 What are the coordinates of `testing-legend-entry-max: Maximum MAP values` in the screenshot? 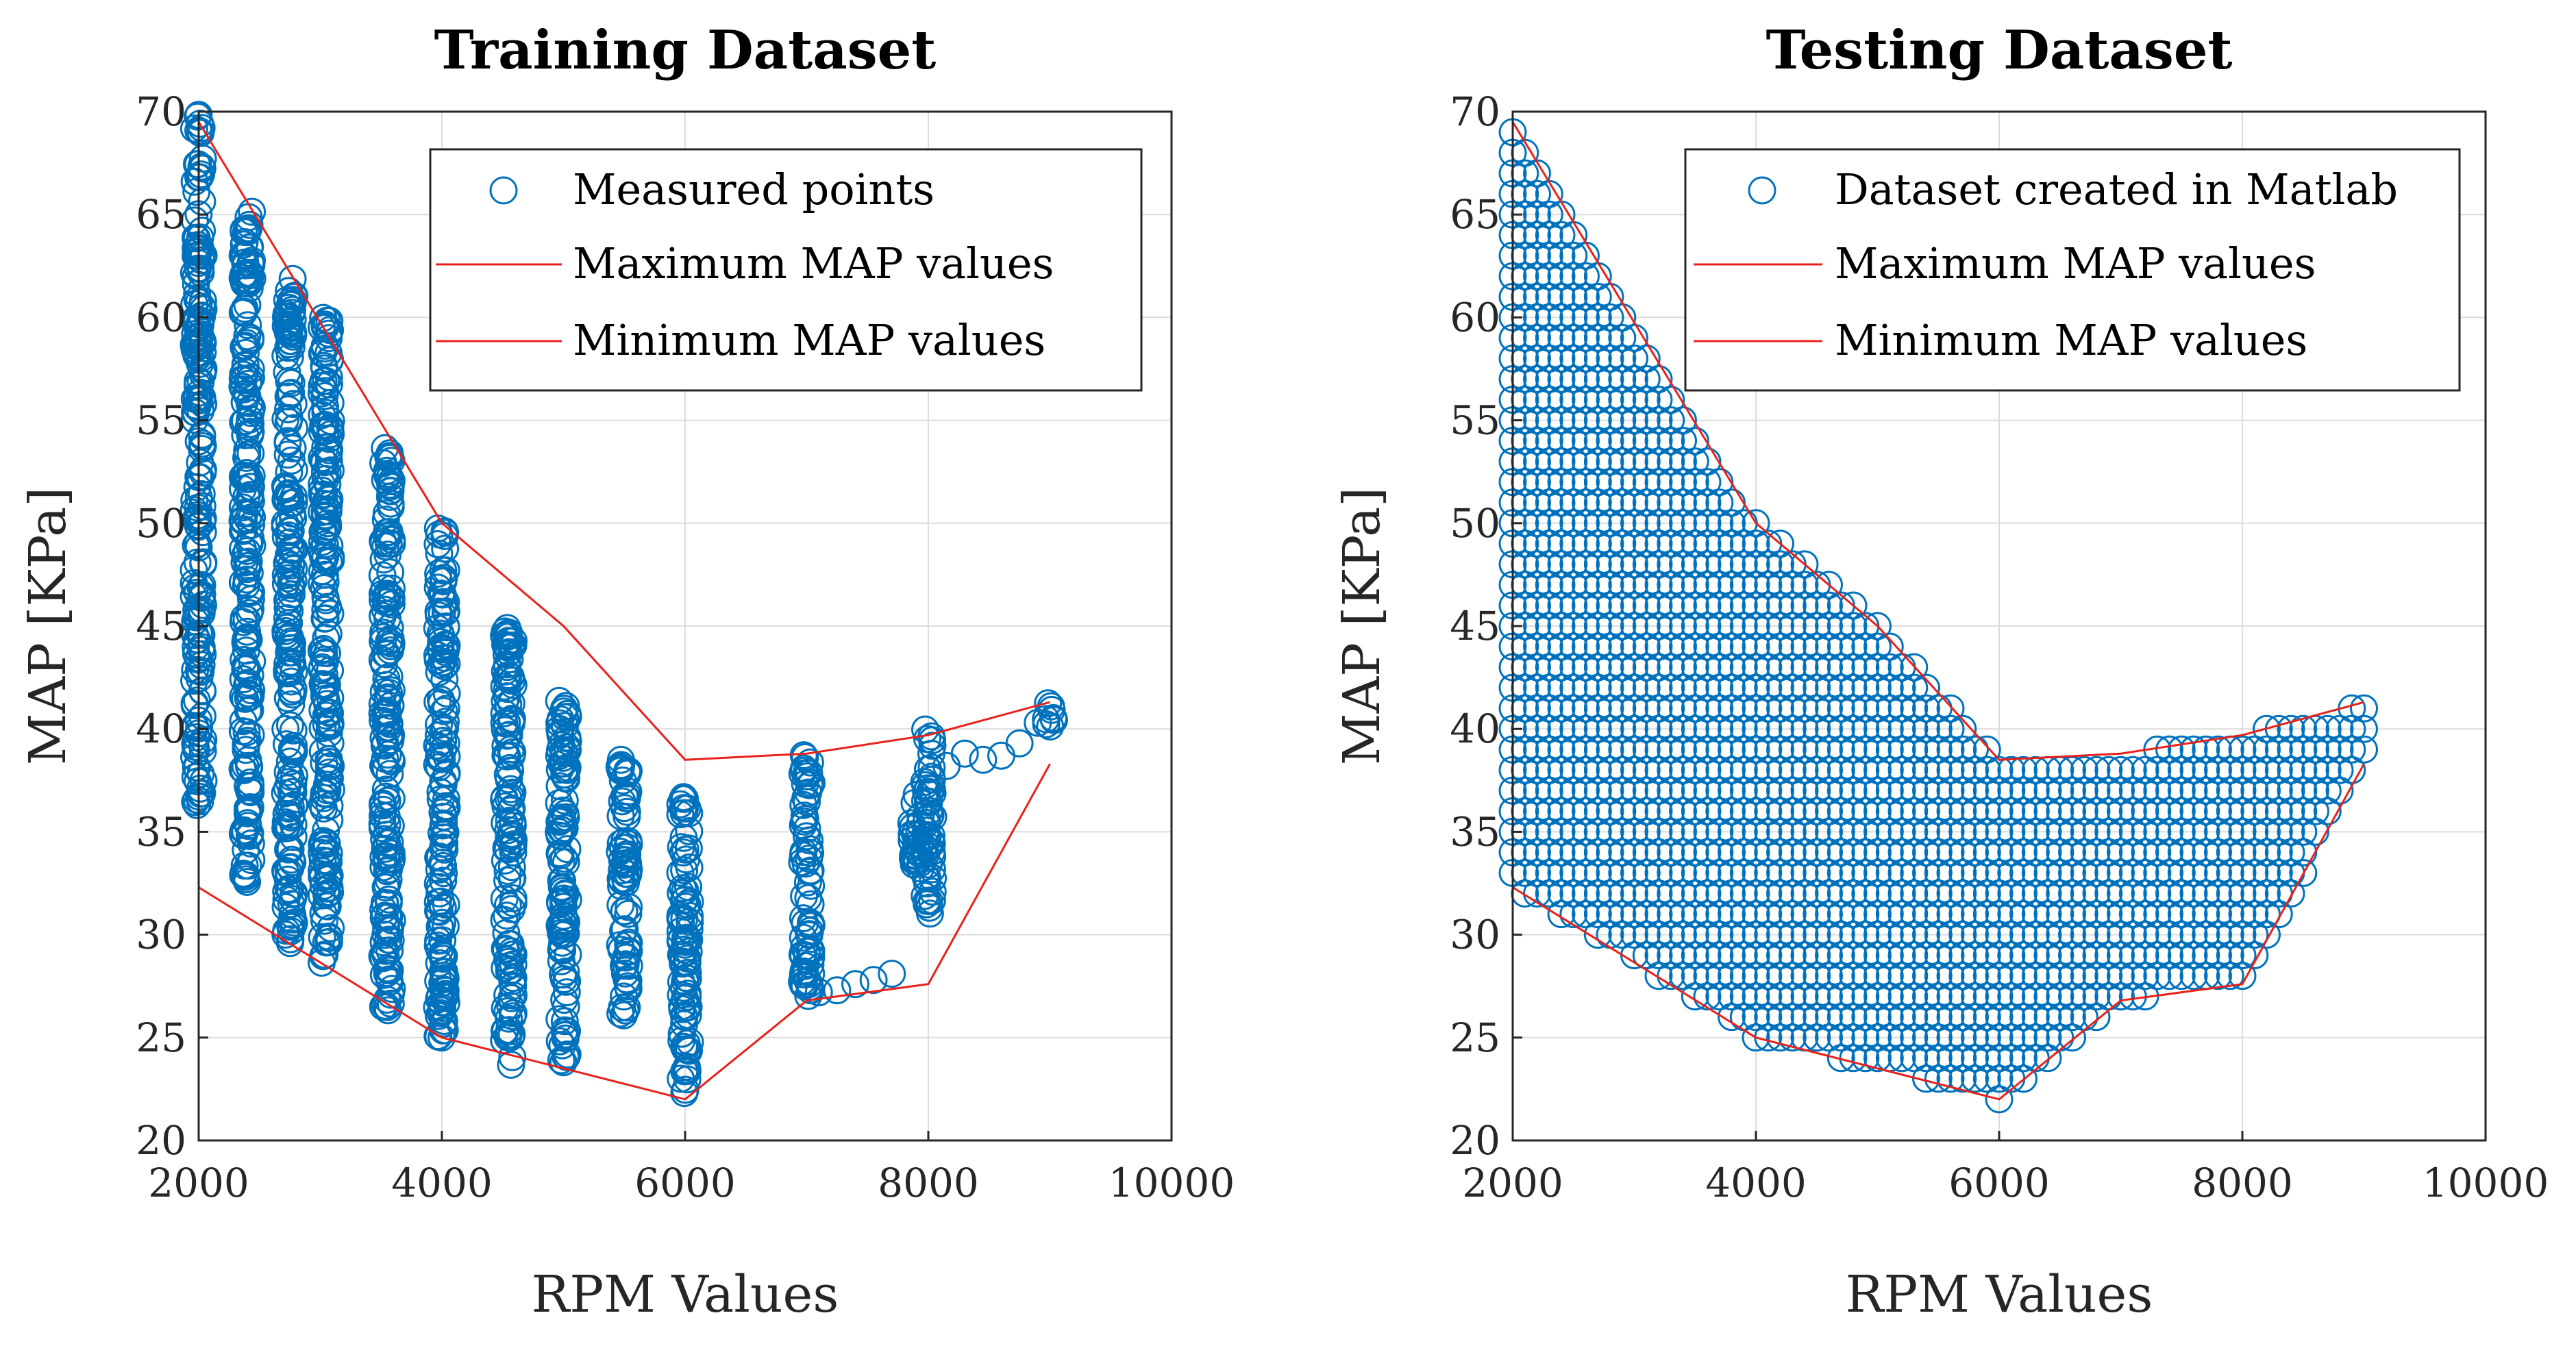 It's located at (2075, 263).